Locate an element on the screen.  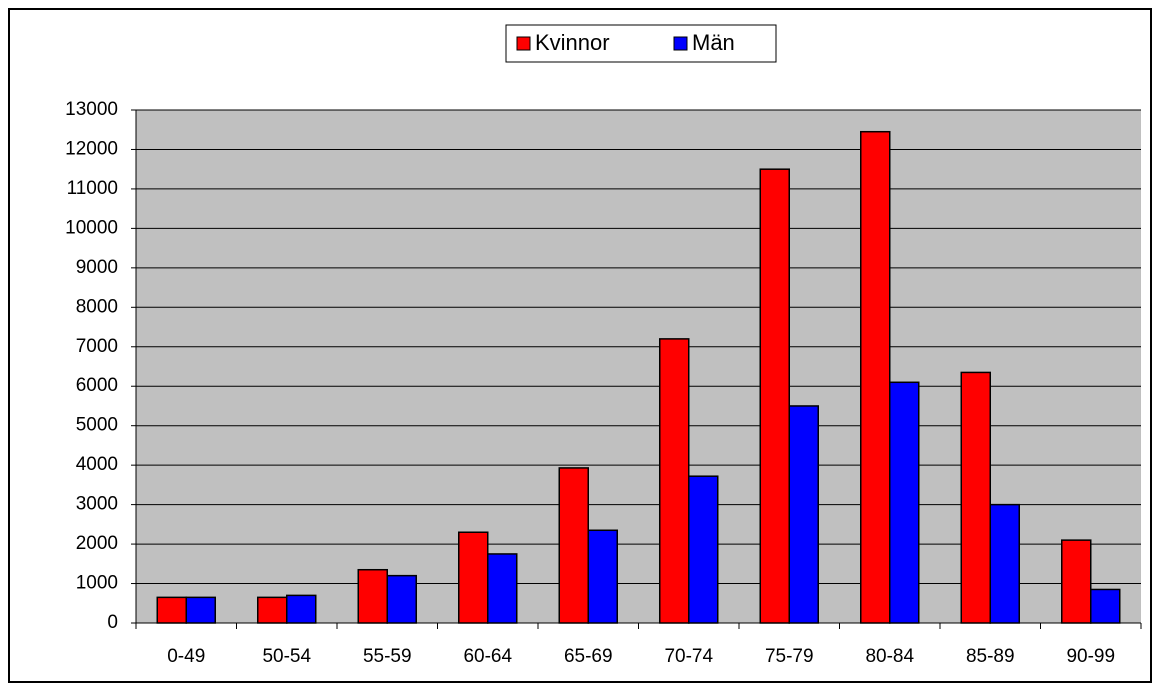
y-tick-label: 0 is located at coordinates (112, 622).